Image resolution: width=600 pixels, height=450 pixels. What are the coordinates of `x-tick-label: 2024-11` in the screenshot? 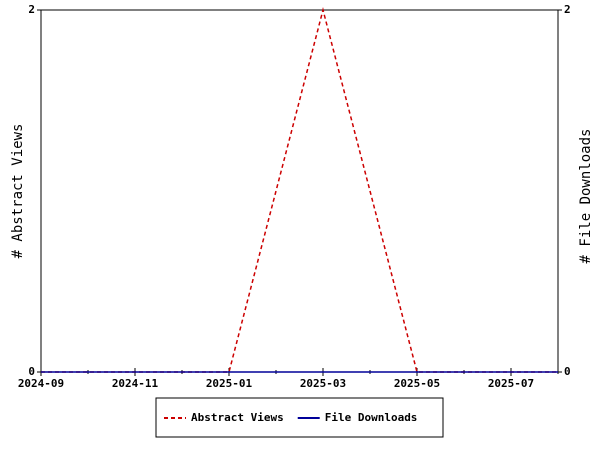 It's located at (135, 383).